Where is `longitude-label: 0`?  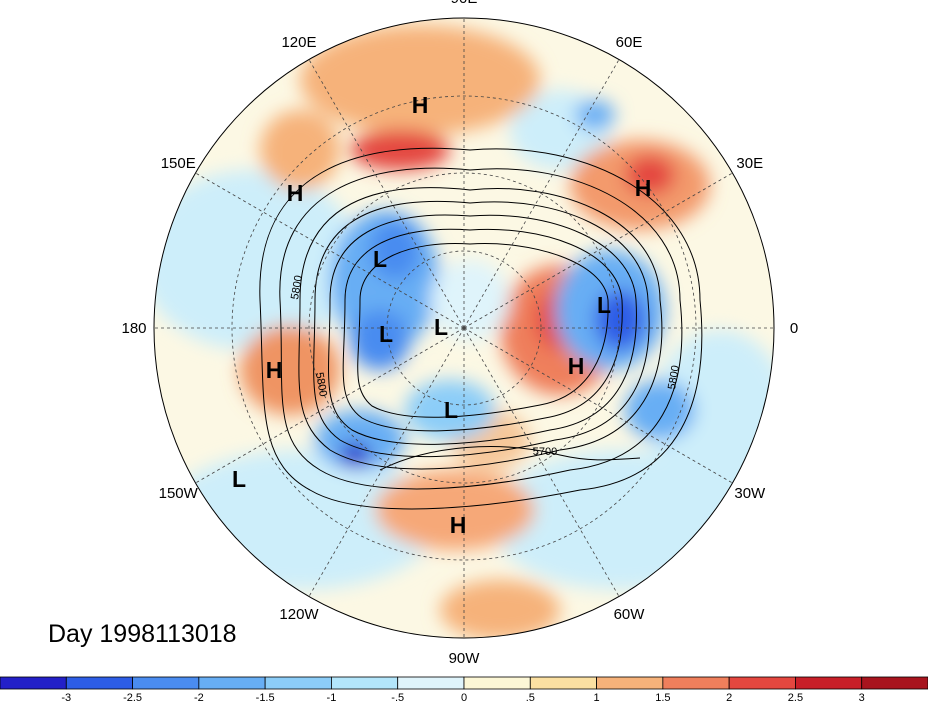 longitude-label: 0 is located at coordinates (794, 328).